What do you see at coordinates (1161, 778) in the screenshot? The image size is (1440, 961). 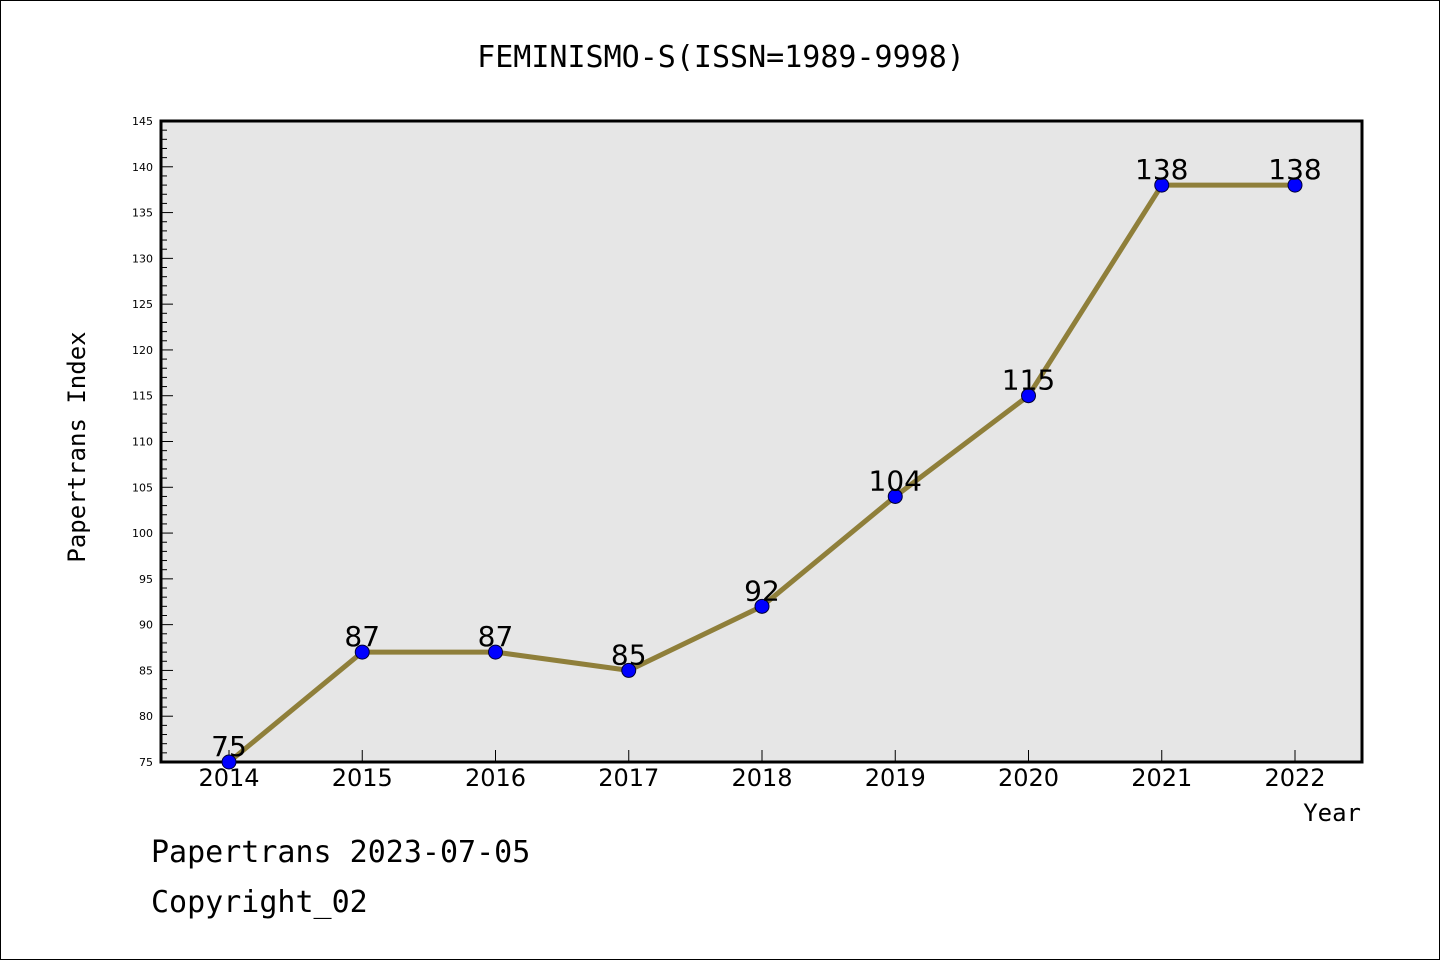 I see `x-tick-label: 2021` at bounding box center [1161, 778].